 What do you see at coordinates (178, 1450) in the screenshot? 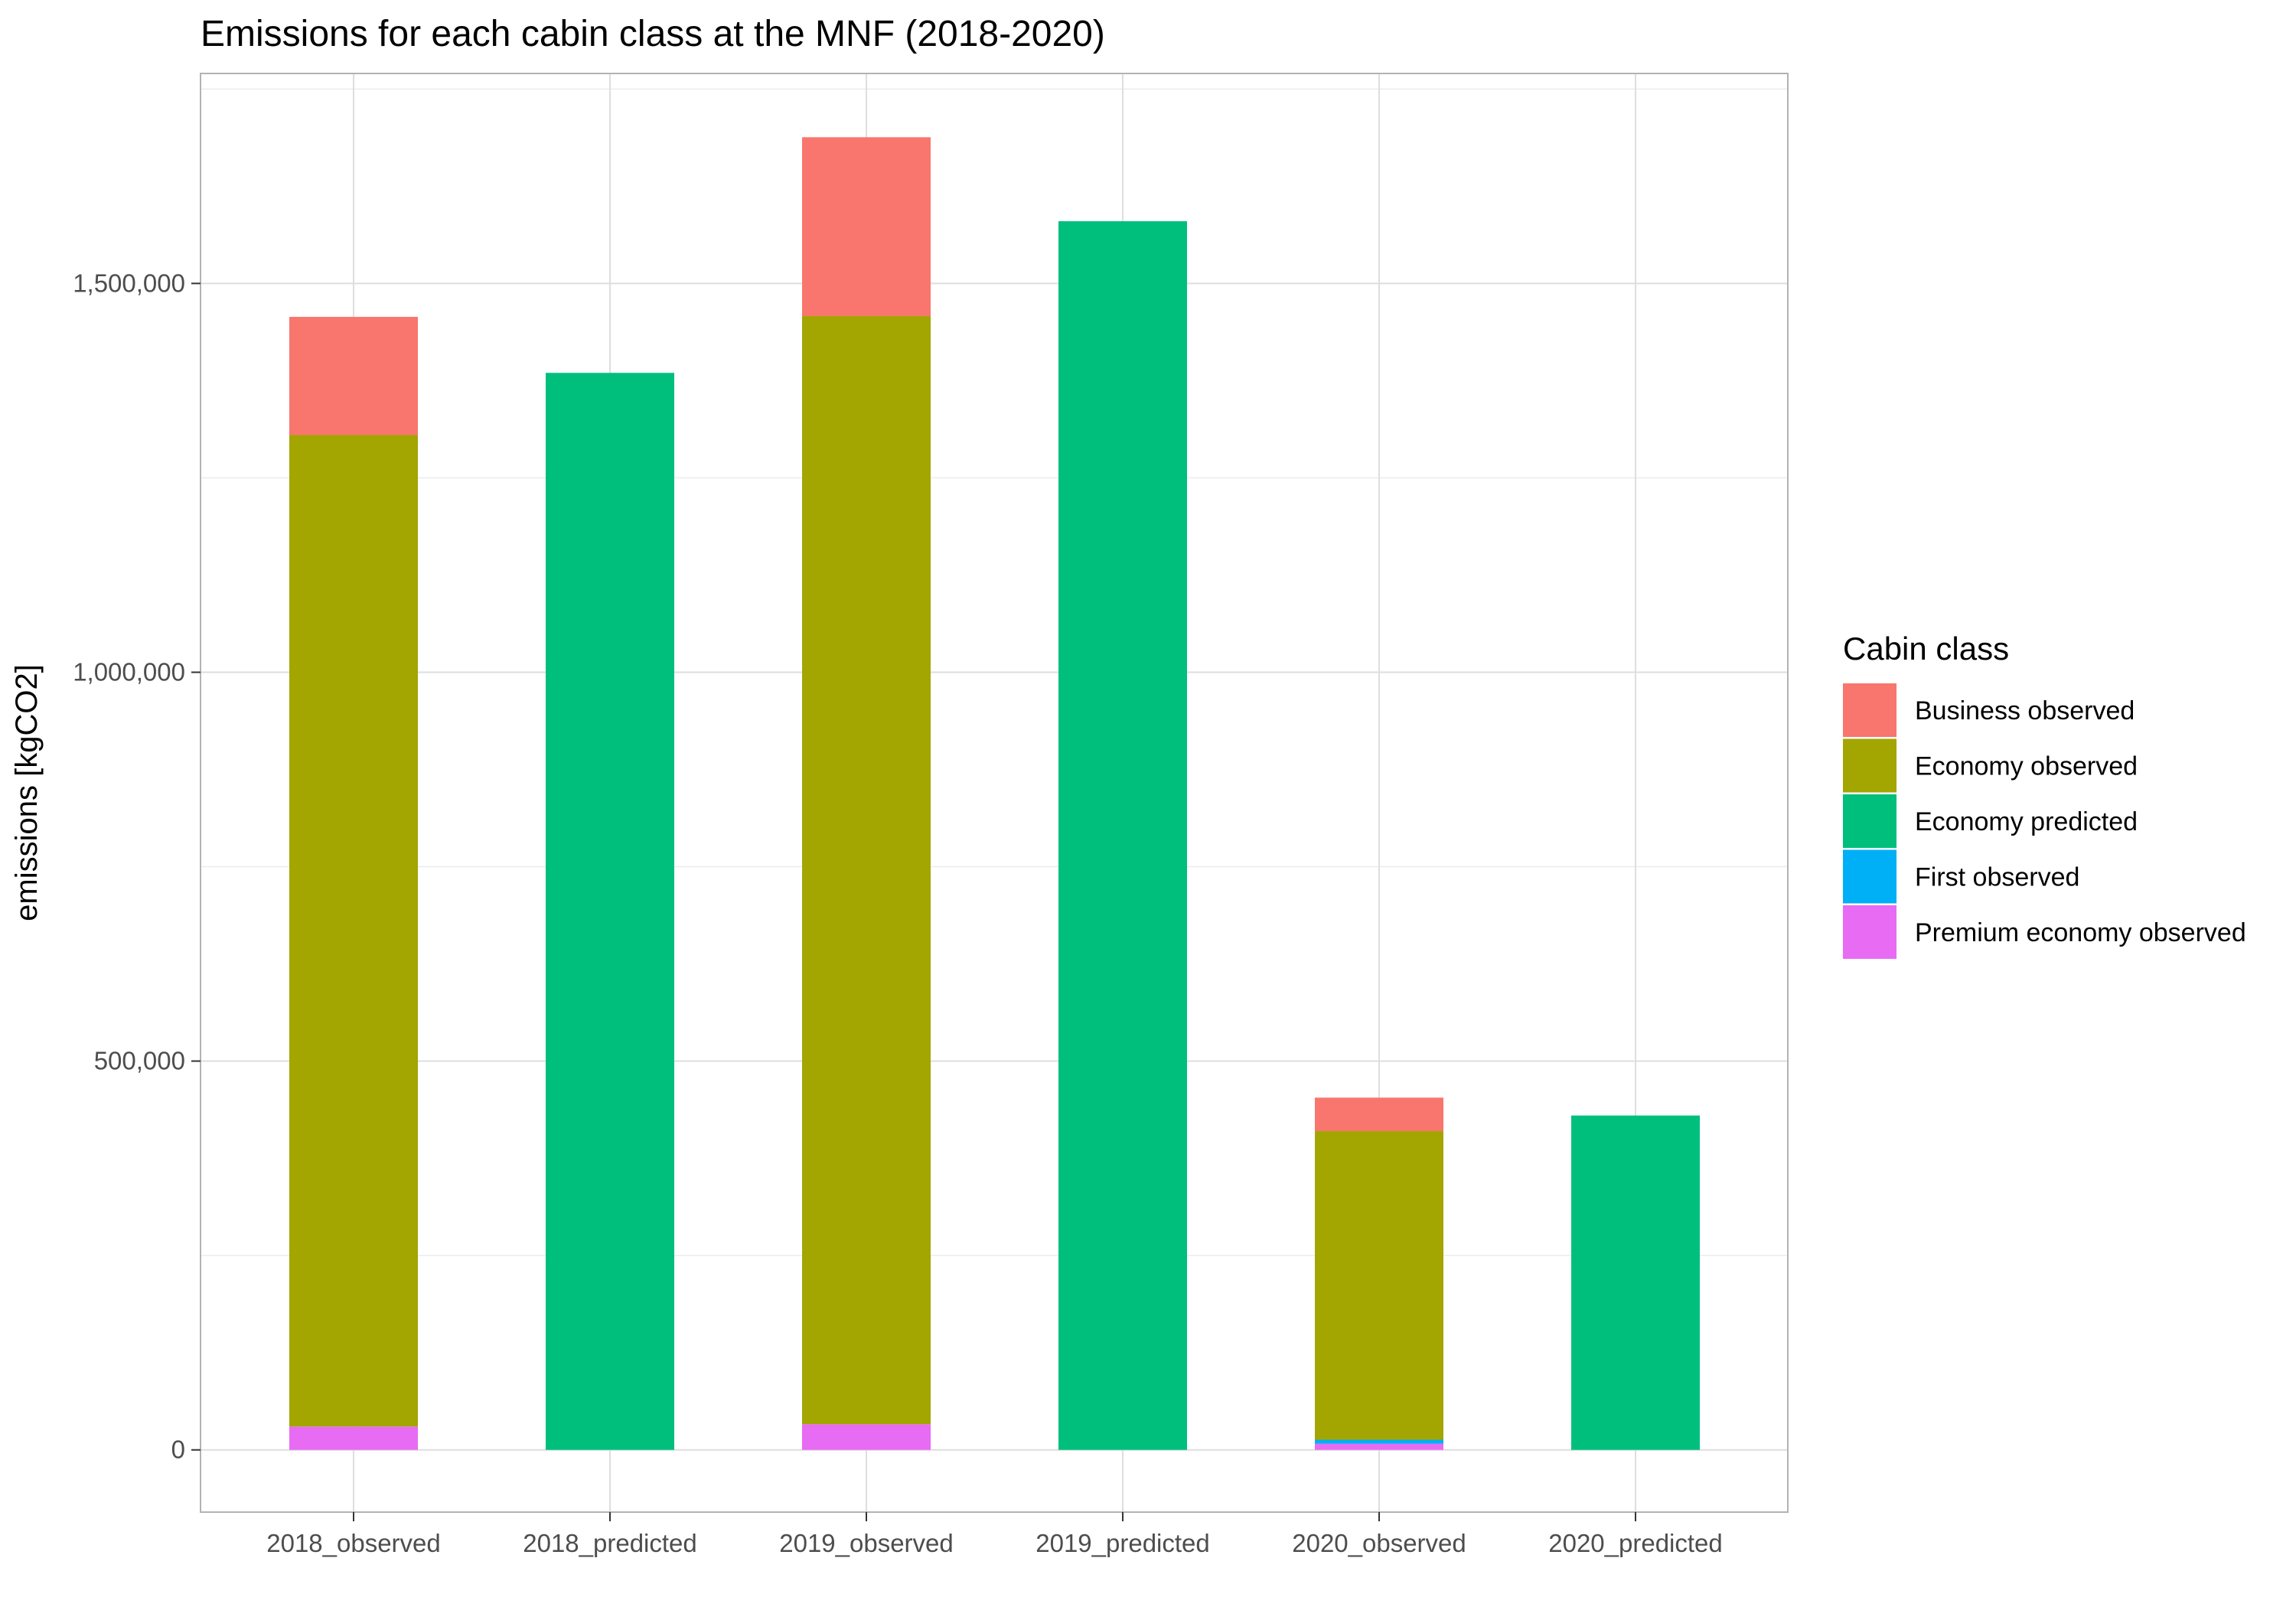
I see `y-tick-label: 0` at bounding box center [178, 1450].